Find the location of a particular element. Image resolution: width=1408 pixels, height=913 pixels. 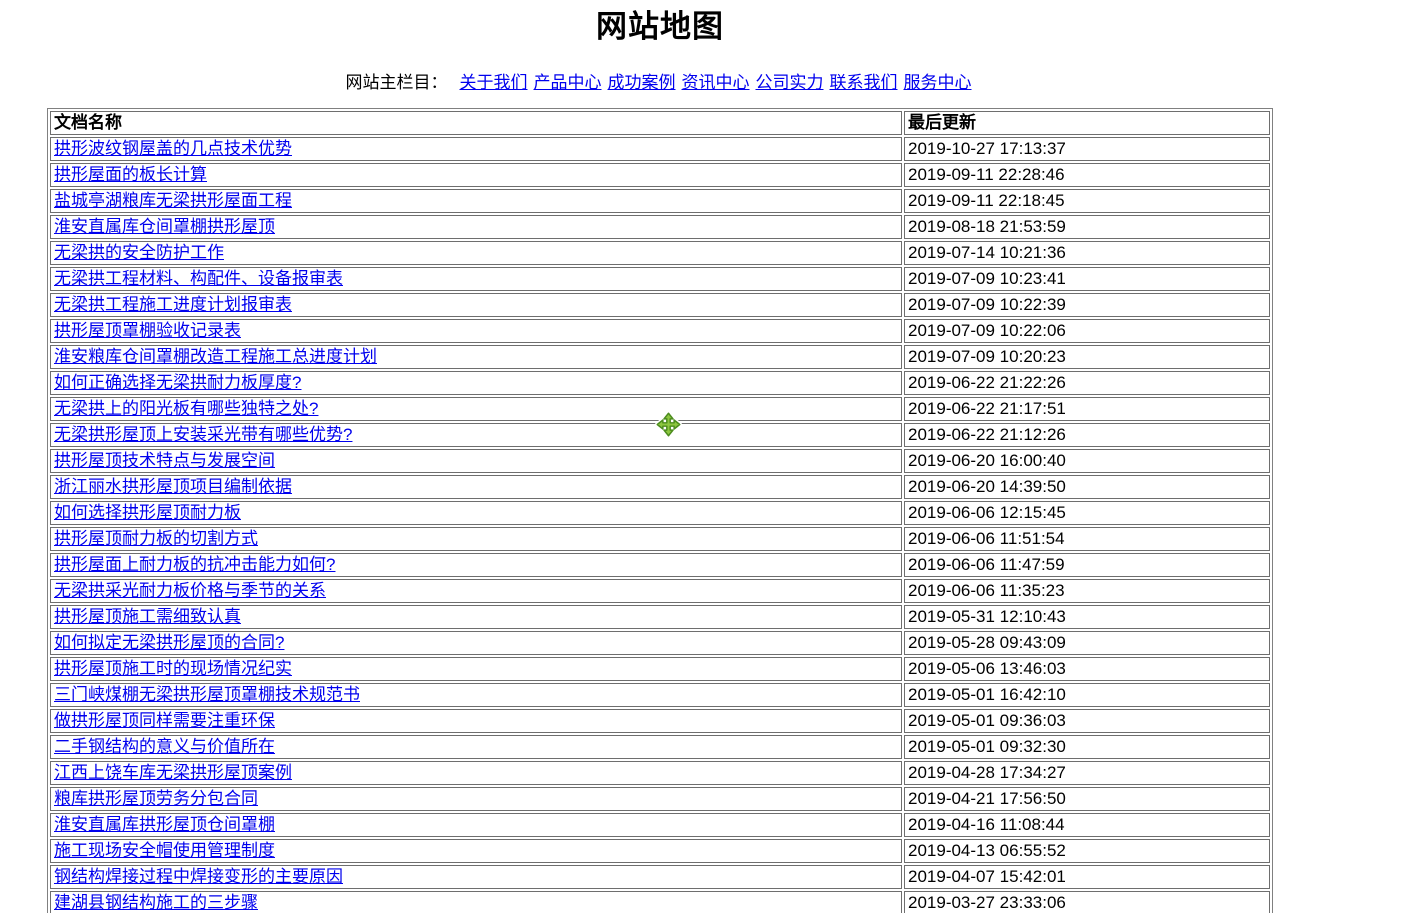

document-name-cell: 淮安粮库仓间罩棚改造工程施工总进度计划 is located at coordinates (476, 357).